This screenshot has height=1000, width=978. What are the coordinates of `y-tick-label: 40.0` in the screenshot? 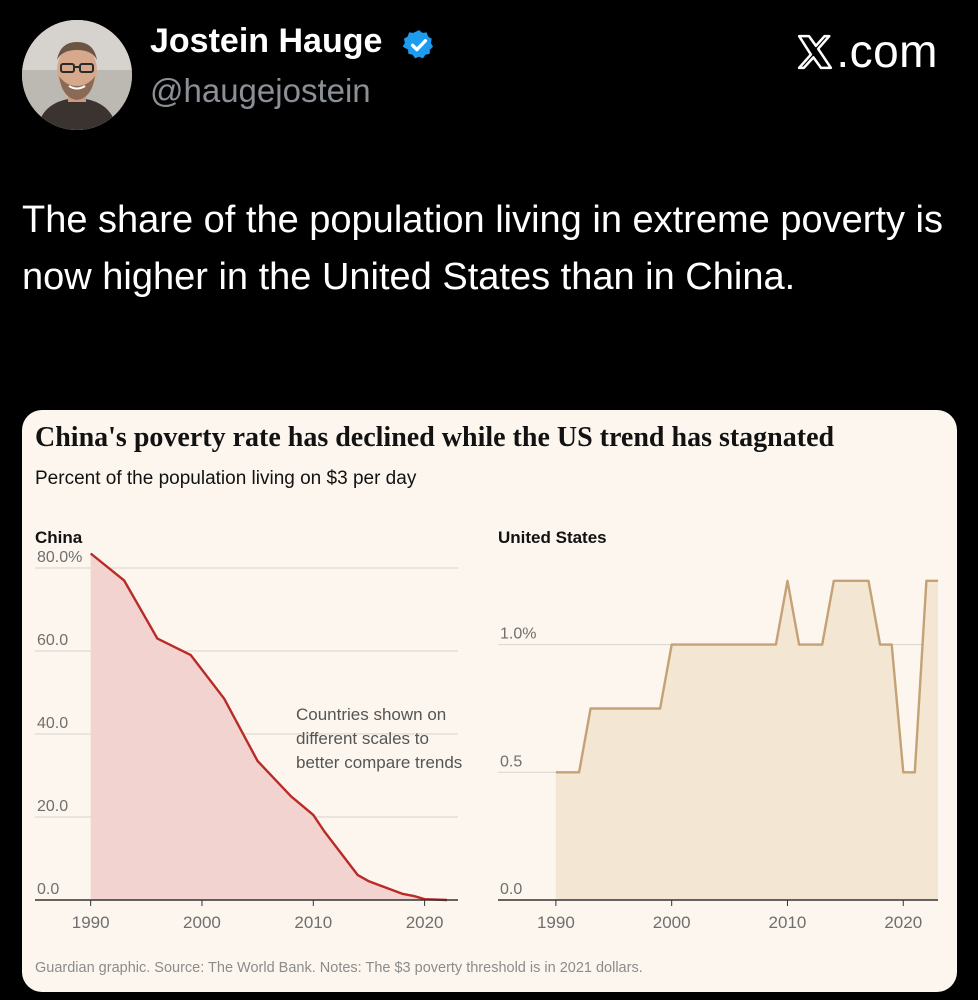 It's located at (52, 723).